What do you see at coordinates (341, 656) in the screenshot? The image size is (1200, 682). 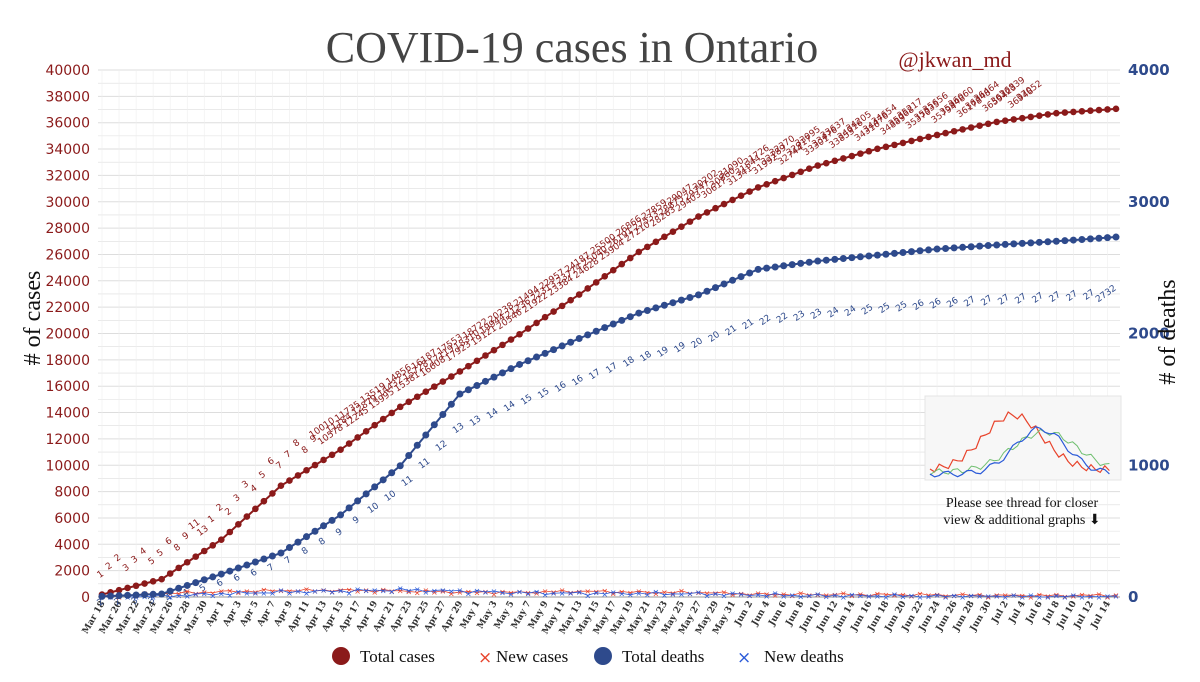 I see `legend-total-cases-marker` at bounding box center [341, 656].